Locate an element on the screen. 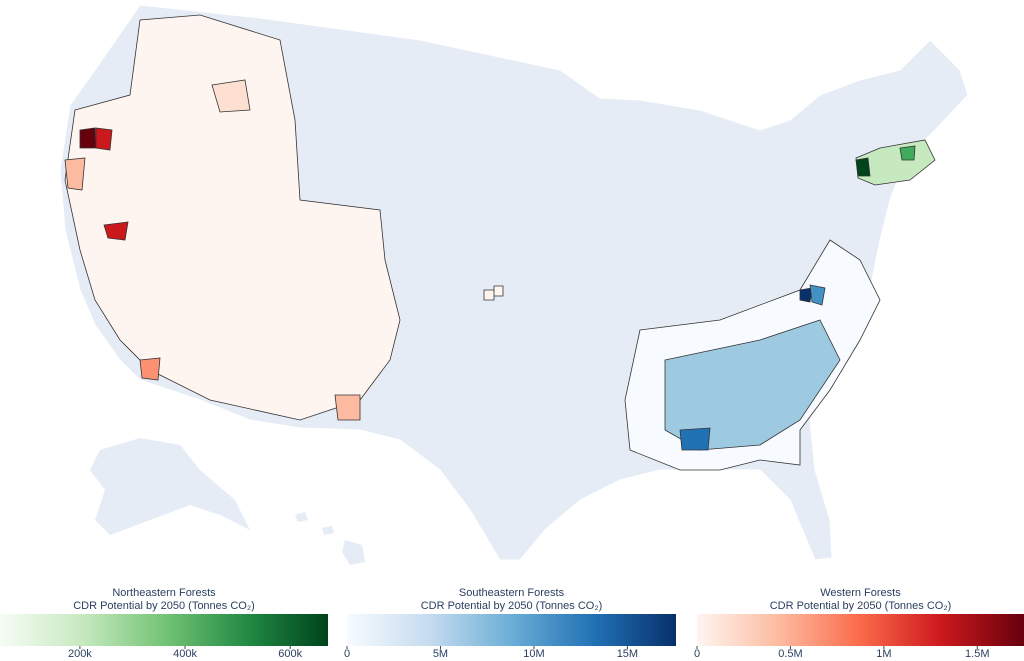 This screenshot has height=661, width=1024. alaska is located at coordinates (170, 486).